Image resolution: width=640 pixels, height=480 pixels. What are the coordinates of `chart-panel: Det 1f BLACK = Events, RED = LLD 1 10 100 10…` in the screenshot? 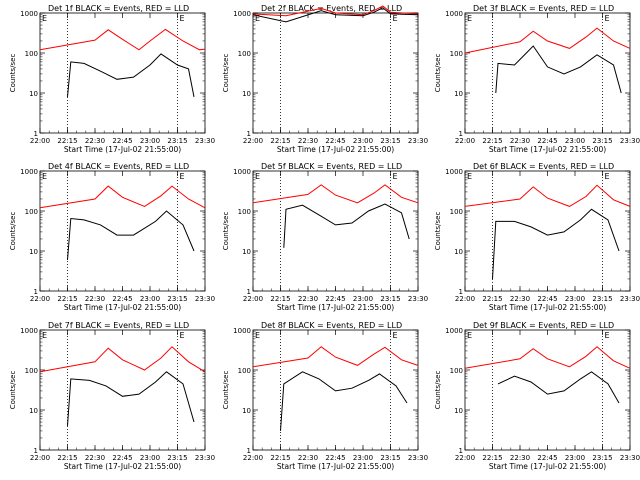 It's located at (112, 79).